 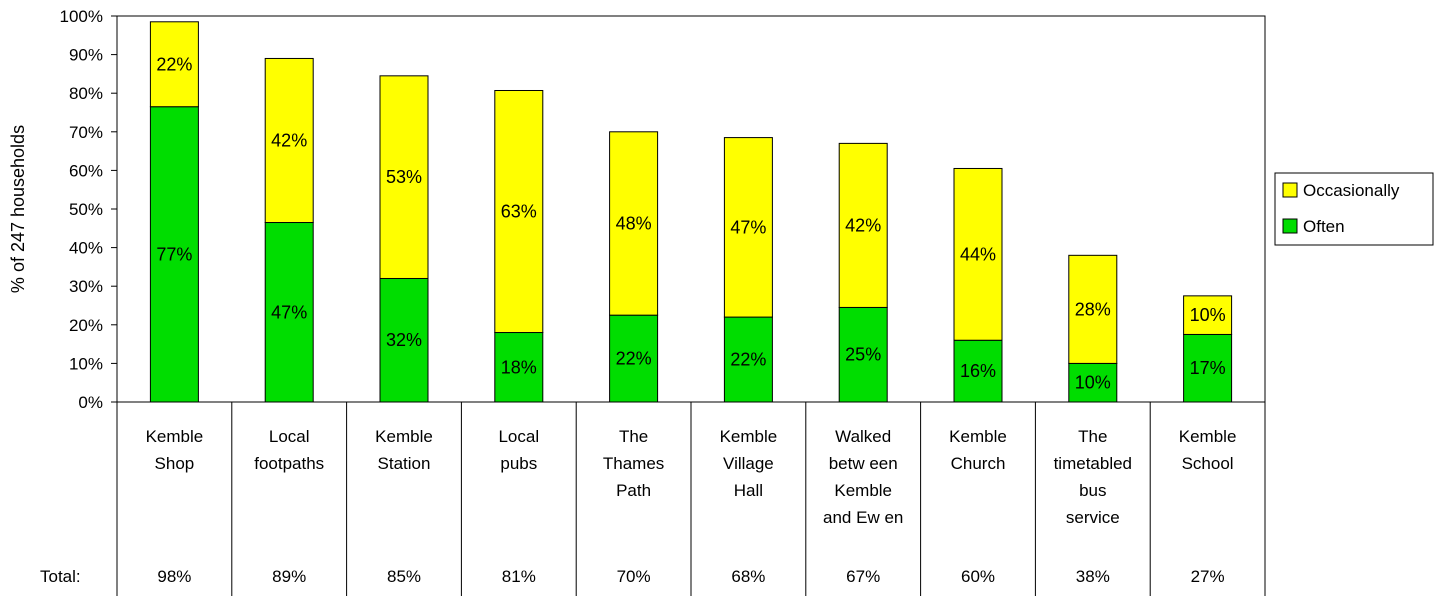 What do you see at coordinates (86, 93) in the screenshot?
I see `y-tick-label: 80%` at bounding box center [86, 93].